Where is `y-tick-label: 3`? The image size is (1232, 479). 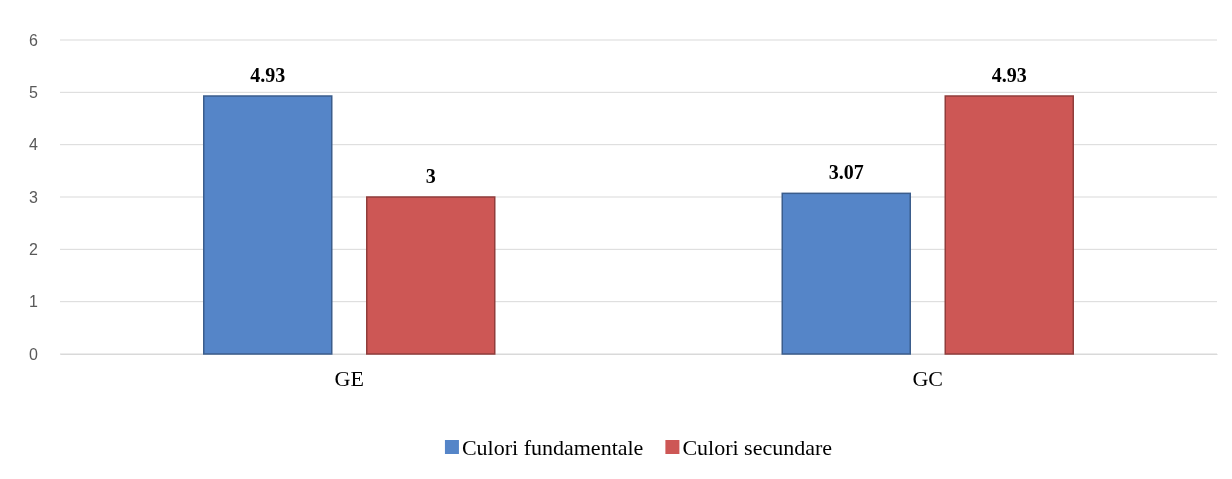
y-tick-label: 3 is located at coordinates (34, 197).